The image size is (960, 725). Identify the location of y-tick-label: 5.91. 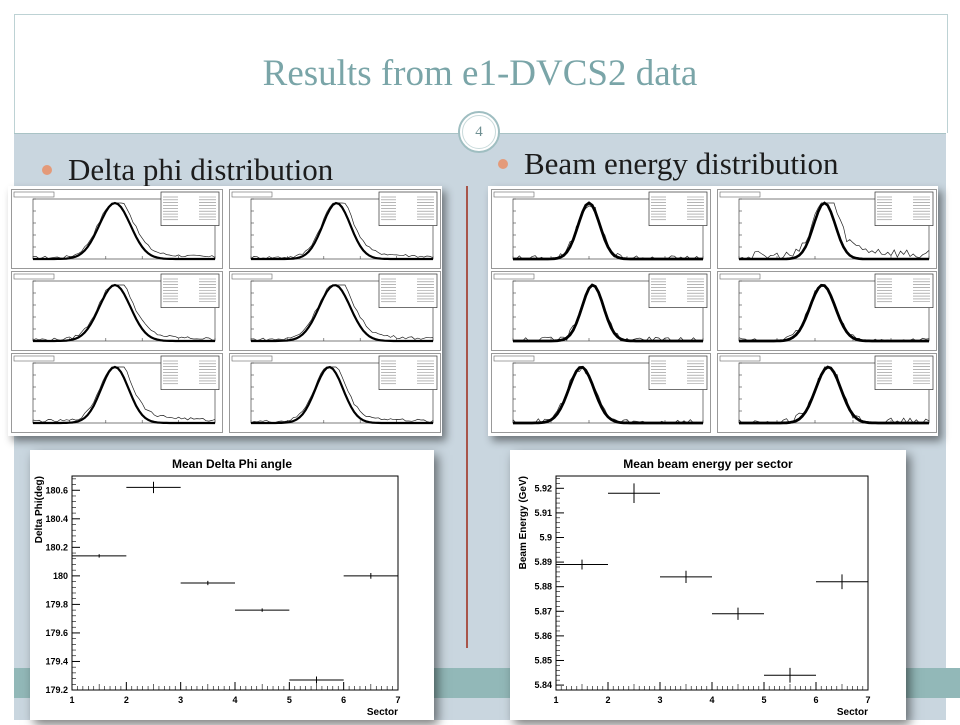
(543, 513).